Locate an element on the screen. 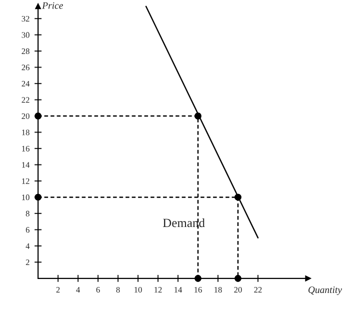 The width and height of the screenshot is (346, 320). x-tick-label: 22 is located at coordinates (258, 290).